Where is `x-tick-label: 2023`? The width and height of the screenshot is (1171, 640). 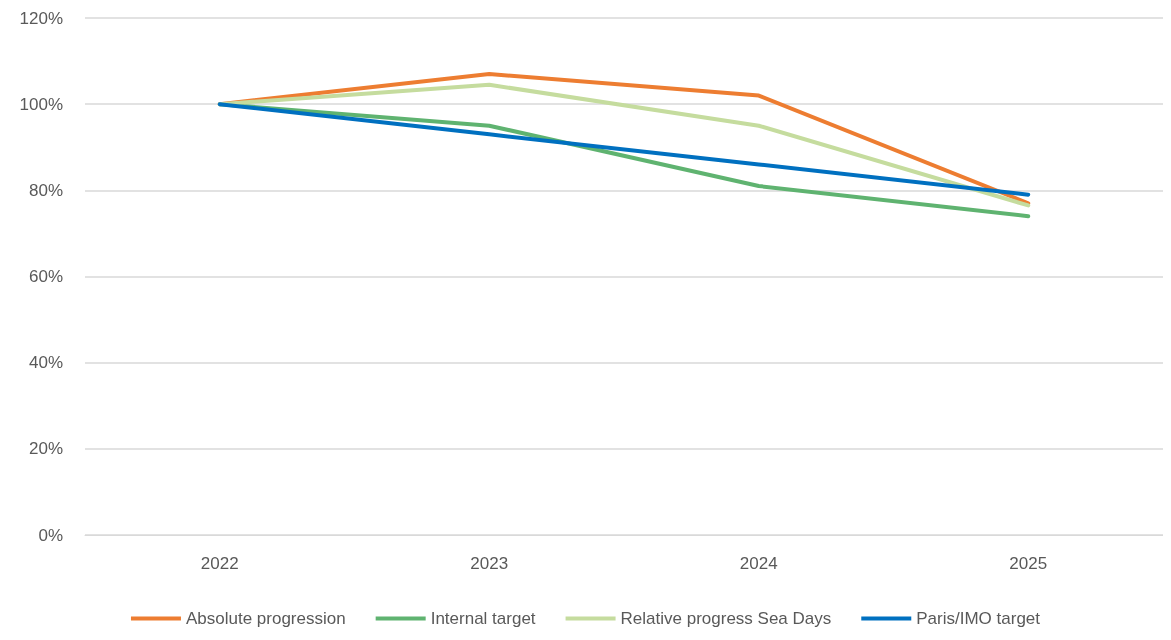 x-tick-label: 2023 is located at coordinates (489, 563).